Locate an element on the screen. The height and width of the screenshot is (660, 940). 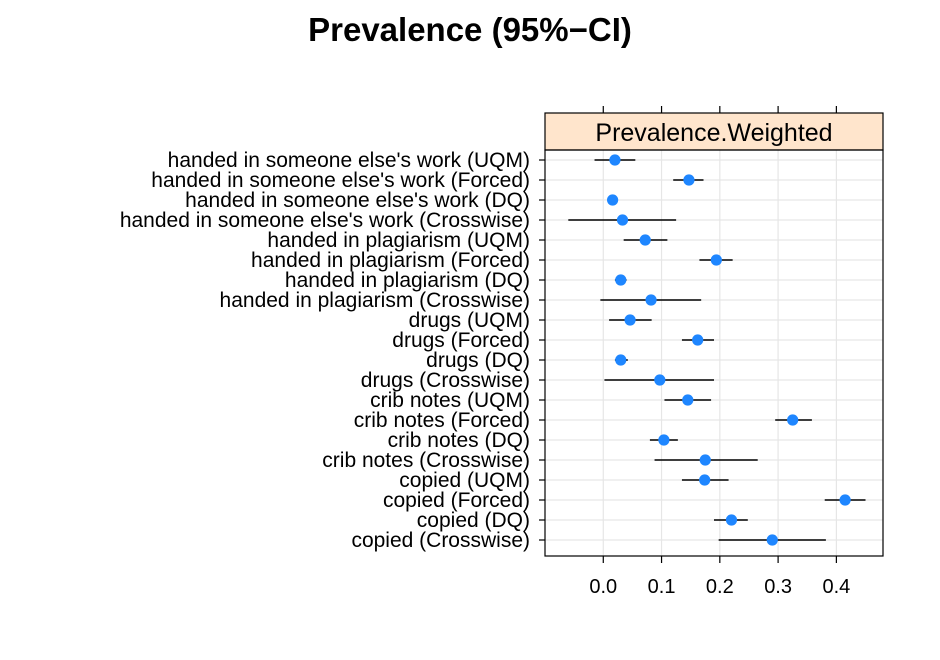
row-label: handed in plagiarism (Forced) is located at coordinates (390, 260).